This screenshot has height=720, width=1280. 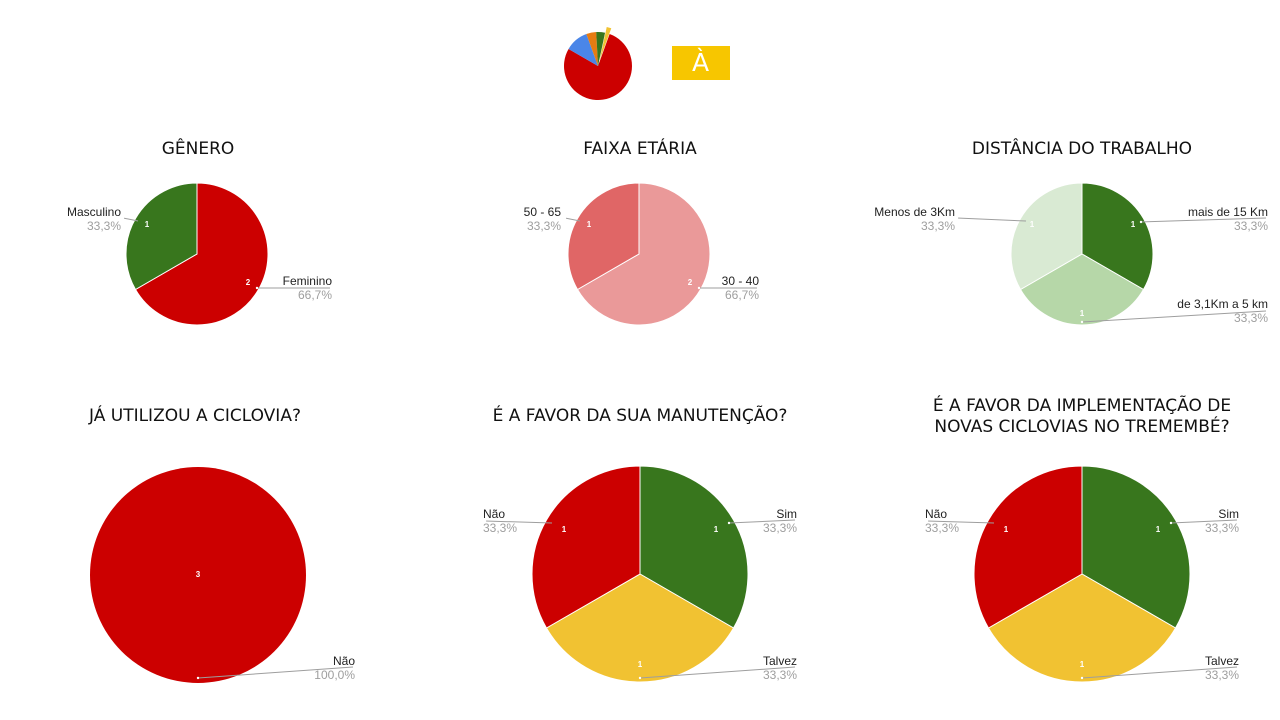 I want to click on pie-chart-icon, so click(x=598, y=63).